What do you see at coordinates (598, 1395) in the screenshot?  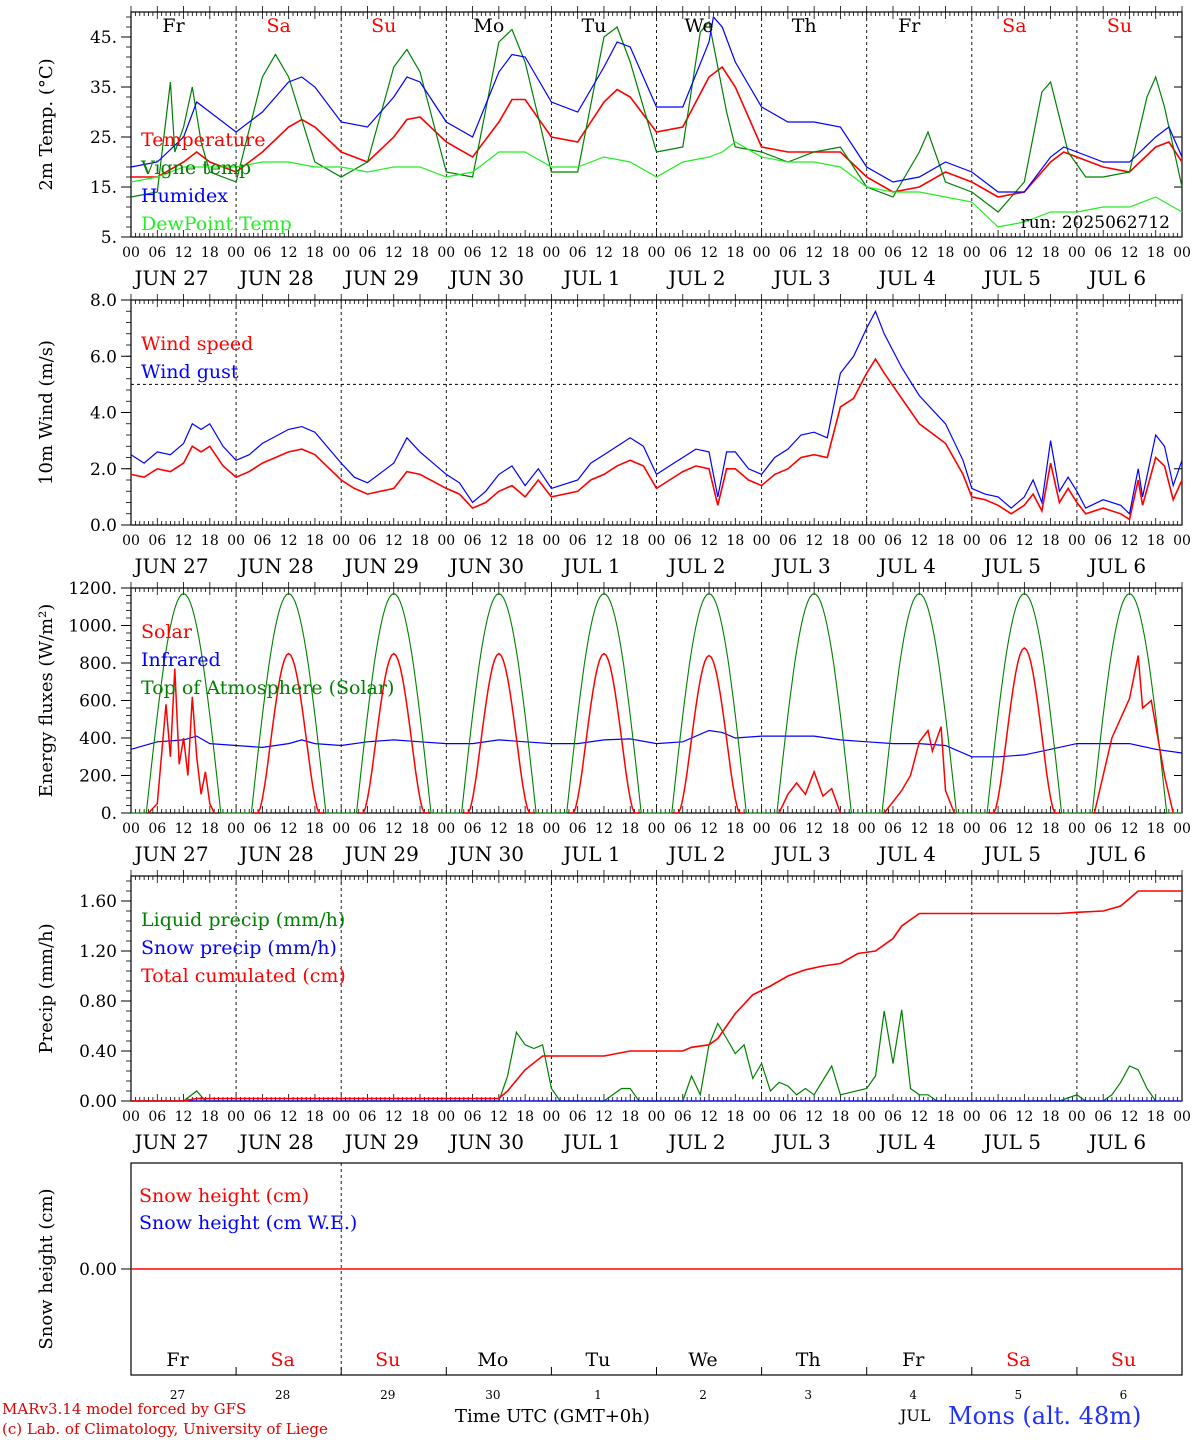 I see `day-number-label: 1` at bounding box center [598, 1395].